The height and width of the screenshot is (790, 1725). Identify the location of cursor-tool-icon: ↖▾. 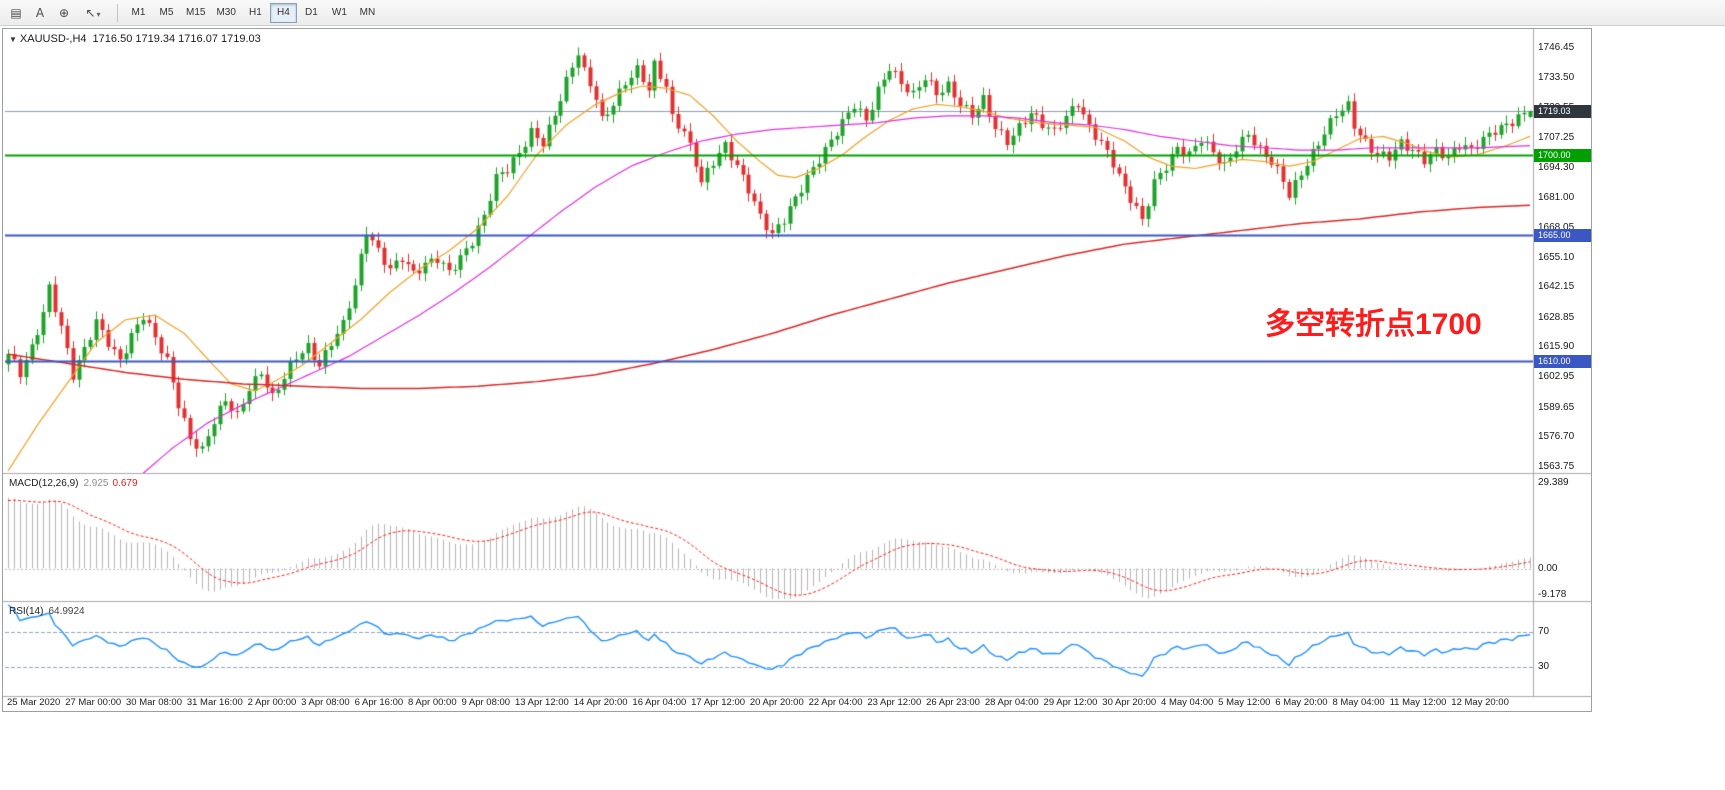
(93, 13).